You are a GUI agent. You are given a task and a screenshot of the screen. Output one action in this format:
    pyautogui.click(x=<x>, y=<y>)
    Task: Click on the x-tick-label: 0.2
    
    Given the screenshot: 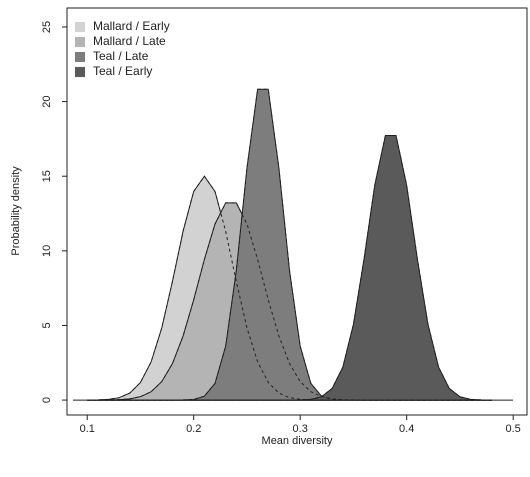 What is the action you would take?
    pyautogui.click(x=193, y=429)
    